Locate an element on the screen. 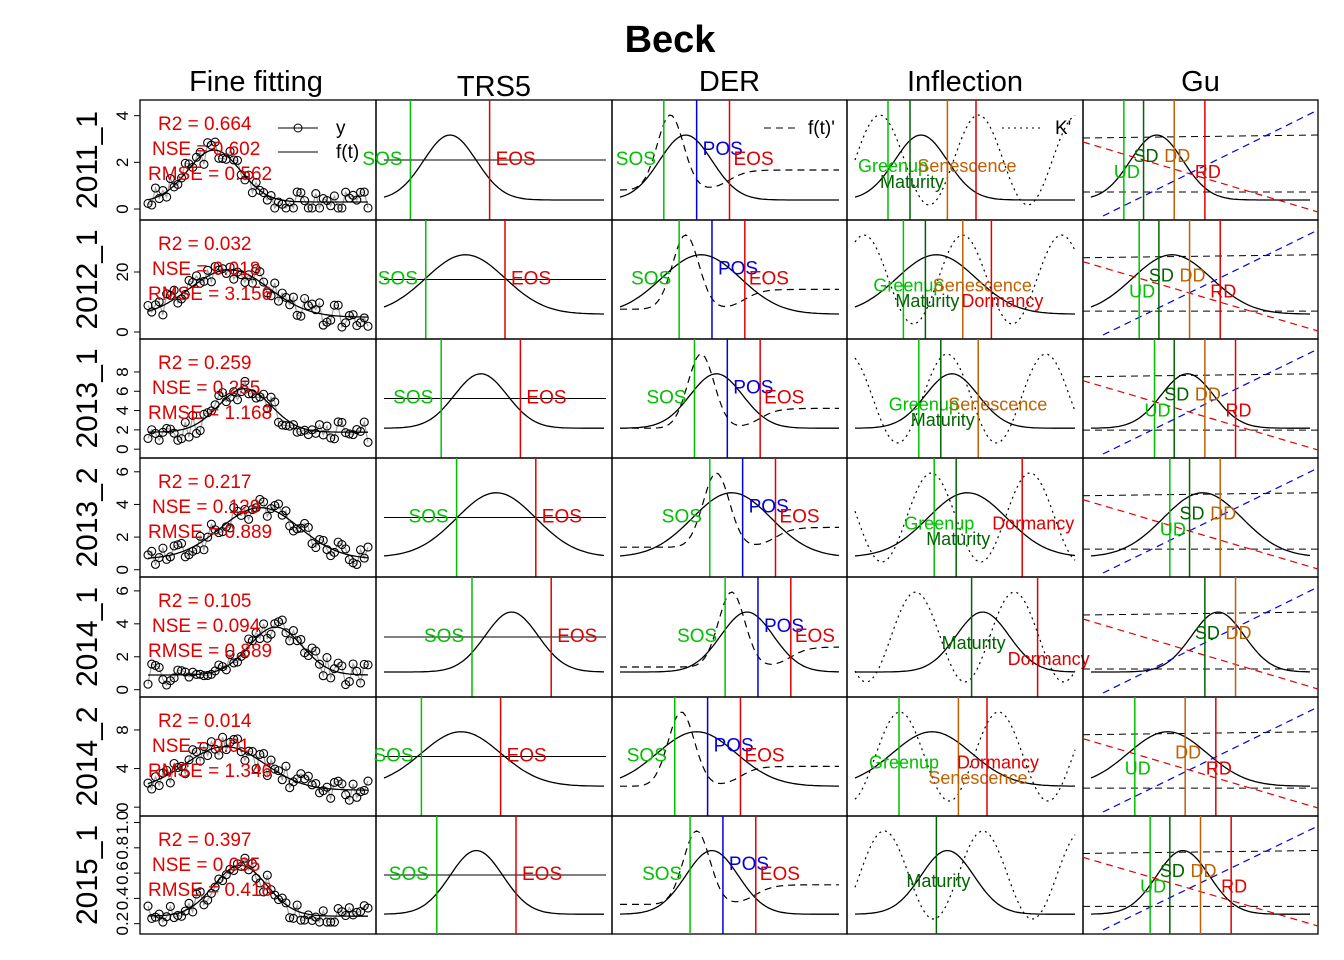 Image resolution: width=1344 pixels, height=960 pixels. y-tick-label: 6 is located at coordinates (122, 391).